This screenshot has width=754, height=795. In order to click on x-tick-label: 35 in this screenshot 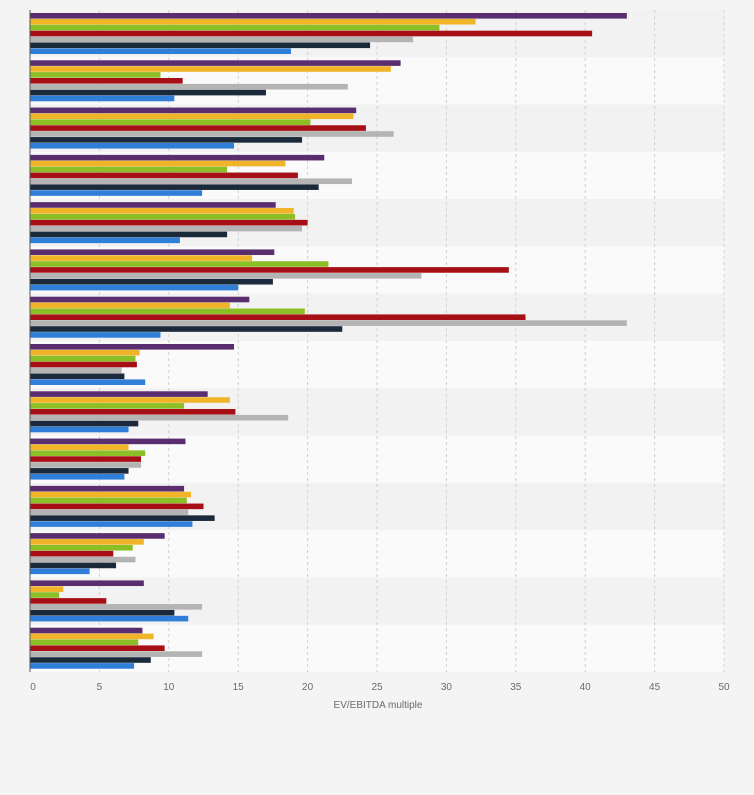, I will do `click(516, 687)`.